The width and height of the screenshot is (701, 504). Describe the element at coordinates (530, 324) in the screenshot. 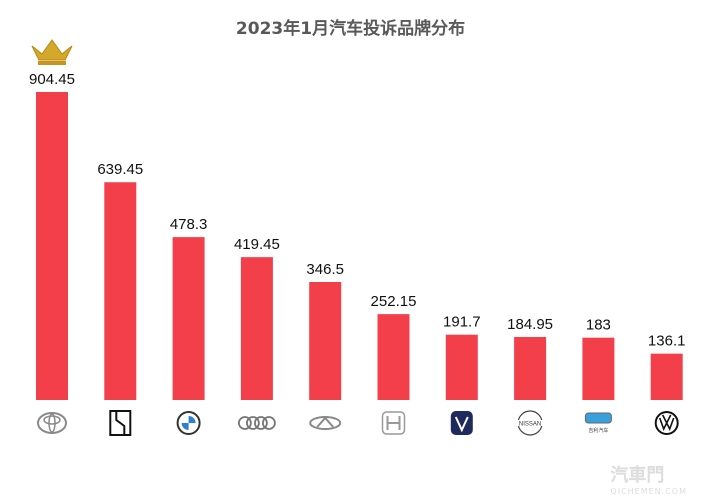

I see `data-label: 184.95` at that location.